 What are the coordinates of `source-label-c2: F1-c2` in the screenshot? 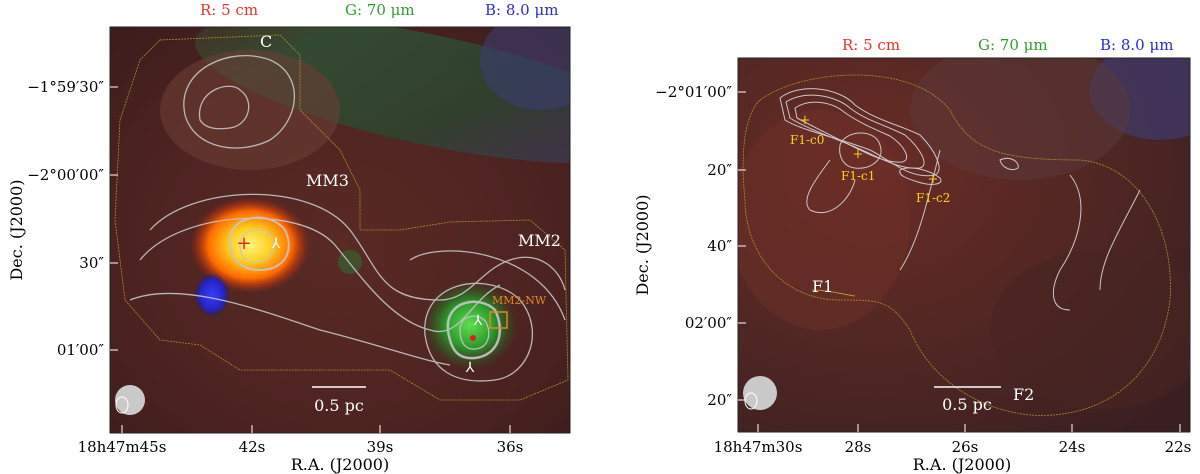 It's located at (933, 198).